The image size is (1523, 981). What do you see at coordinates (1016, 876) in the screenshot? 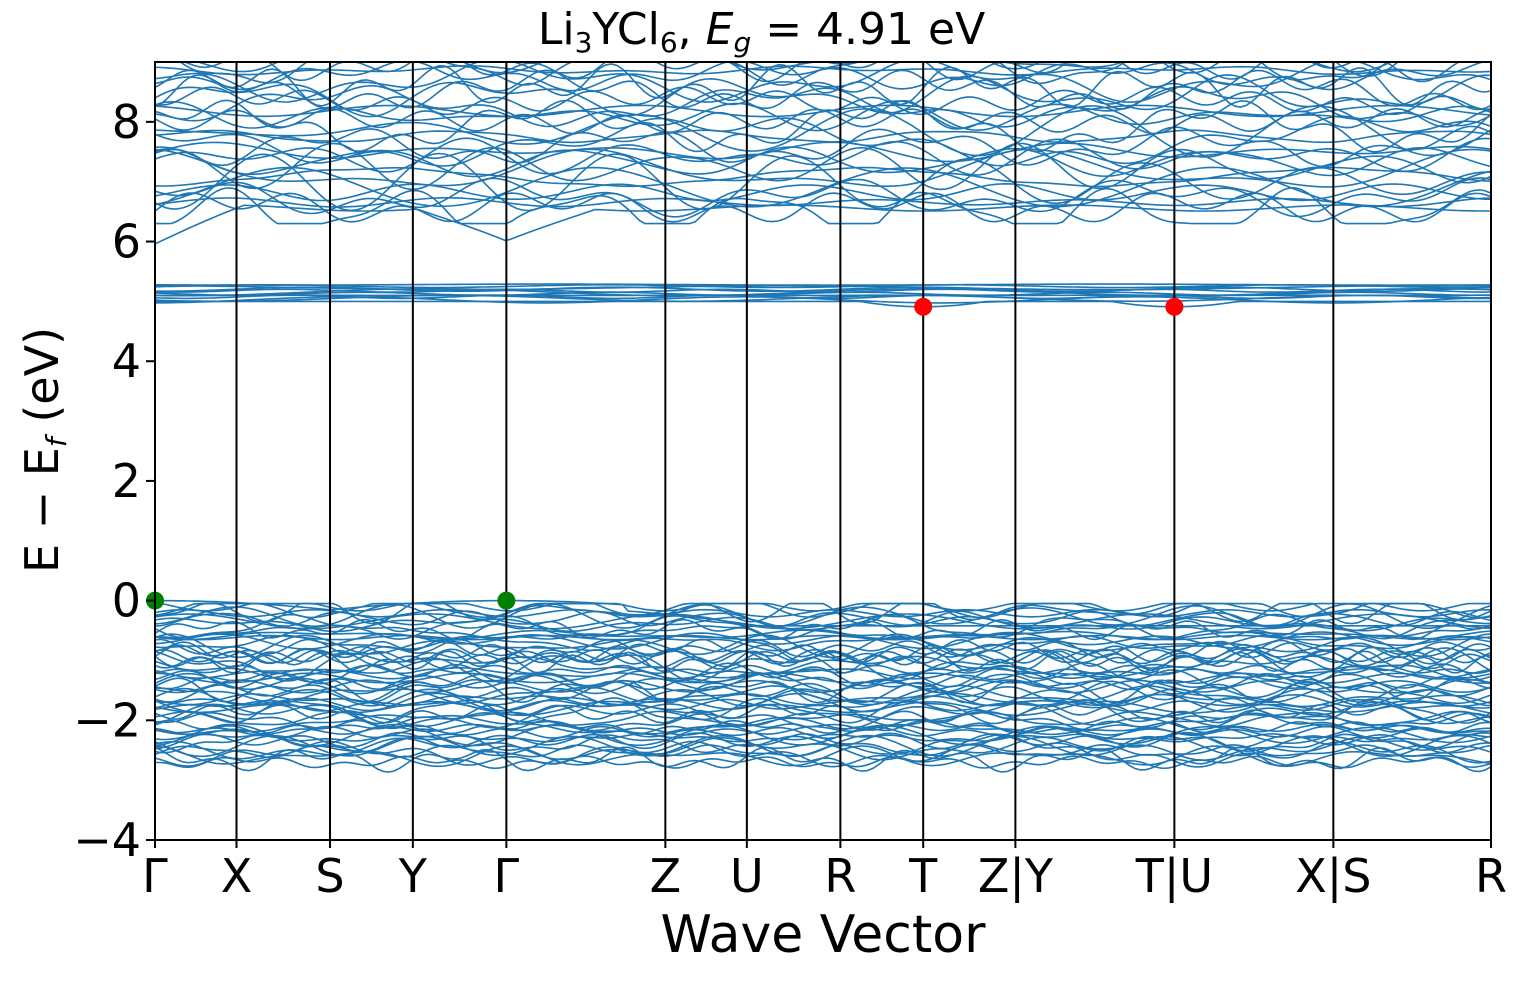
I see `x-tick-label: Z|Y` at bounding box center [1016, 876].